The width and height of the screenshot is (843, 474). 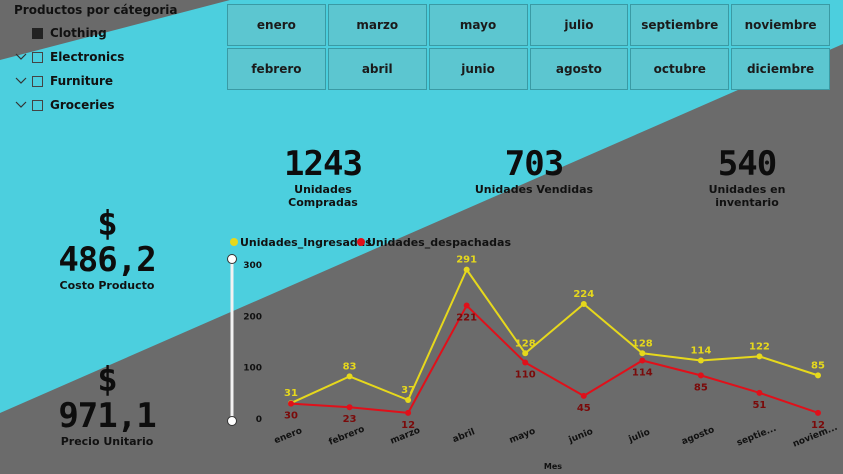 What do you see at coordinates (323, 196) in the screenshot?
I see `kpi-label: Unidades Compradas` at bounding box center [323, 196].